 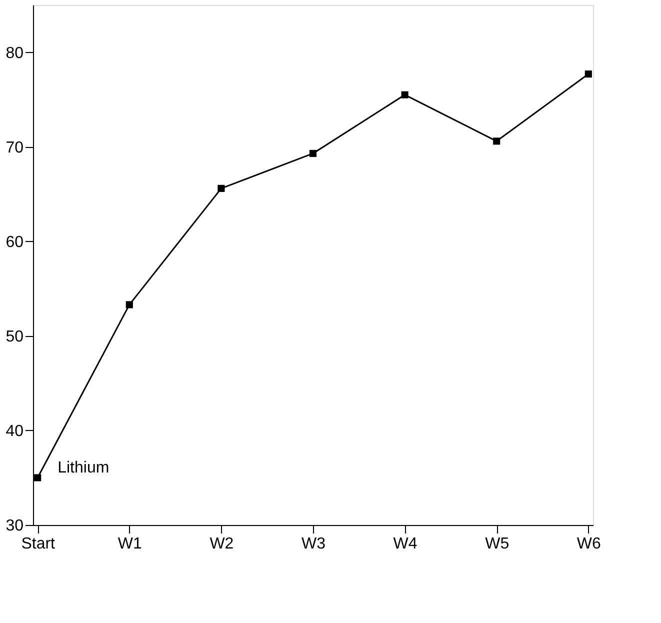 I want to click on x-tick-label: Start, so click(x=38, y=544).